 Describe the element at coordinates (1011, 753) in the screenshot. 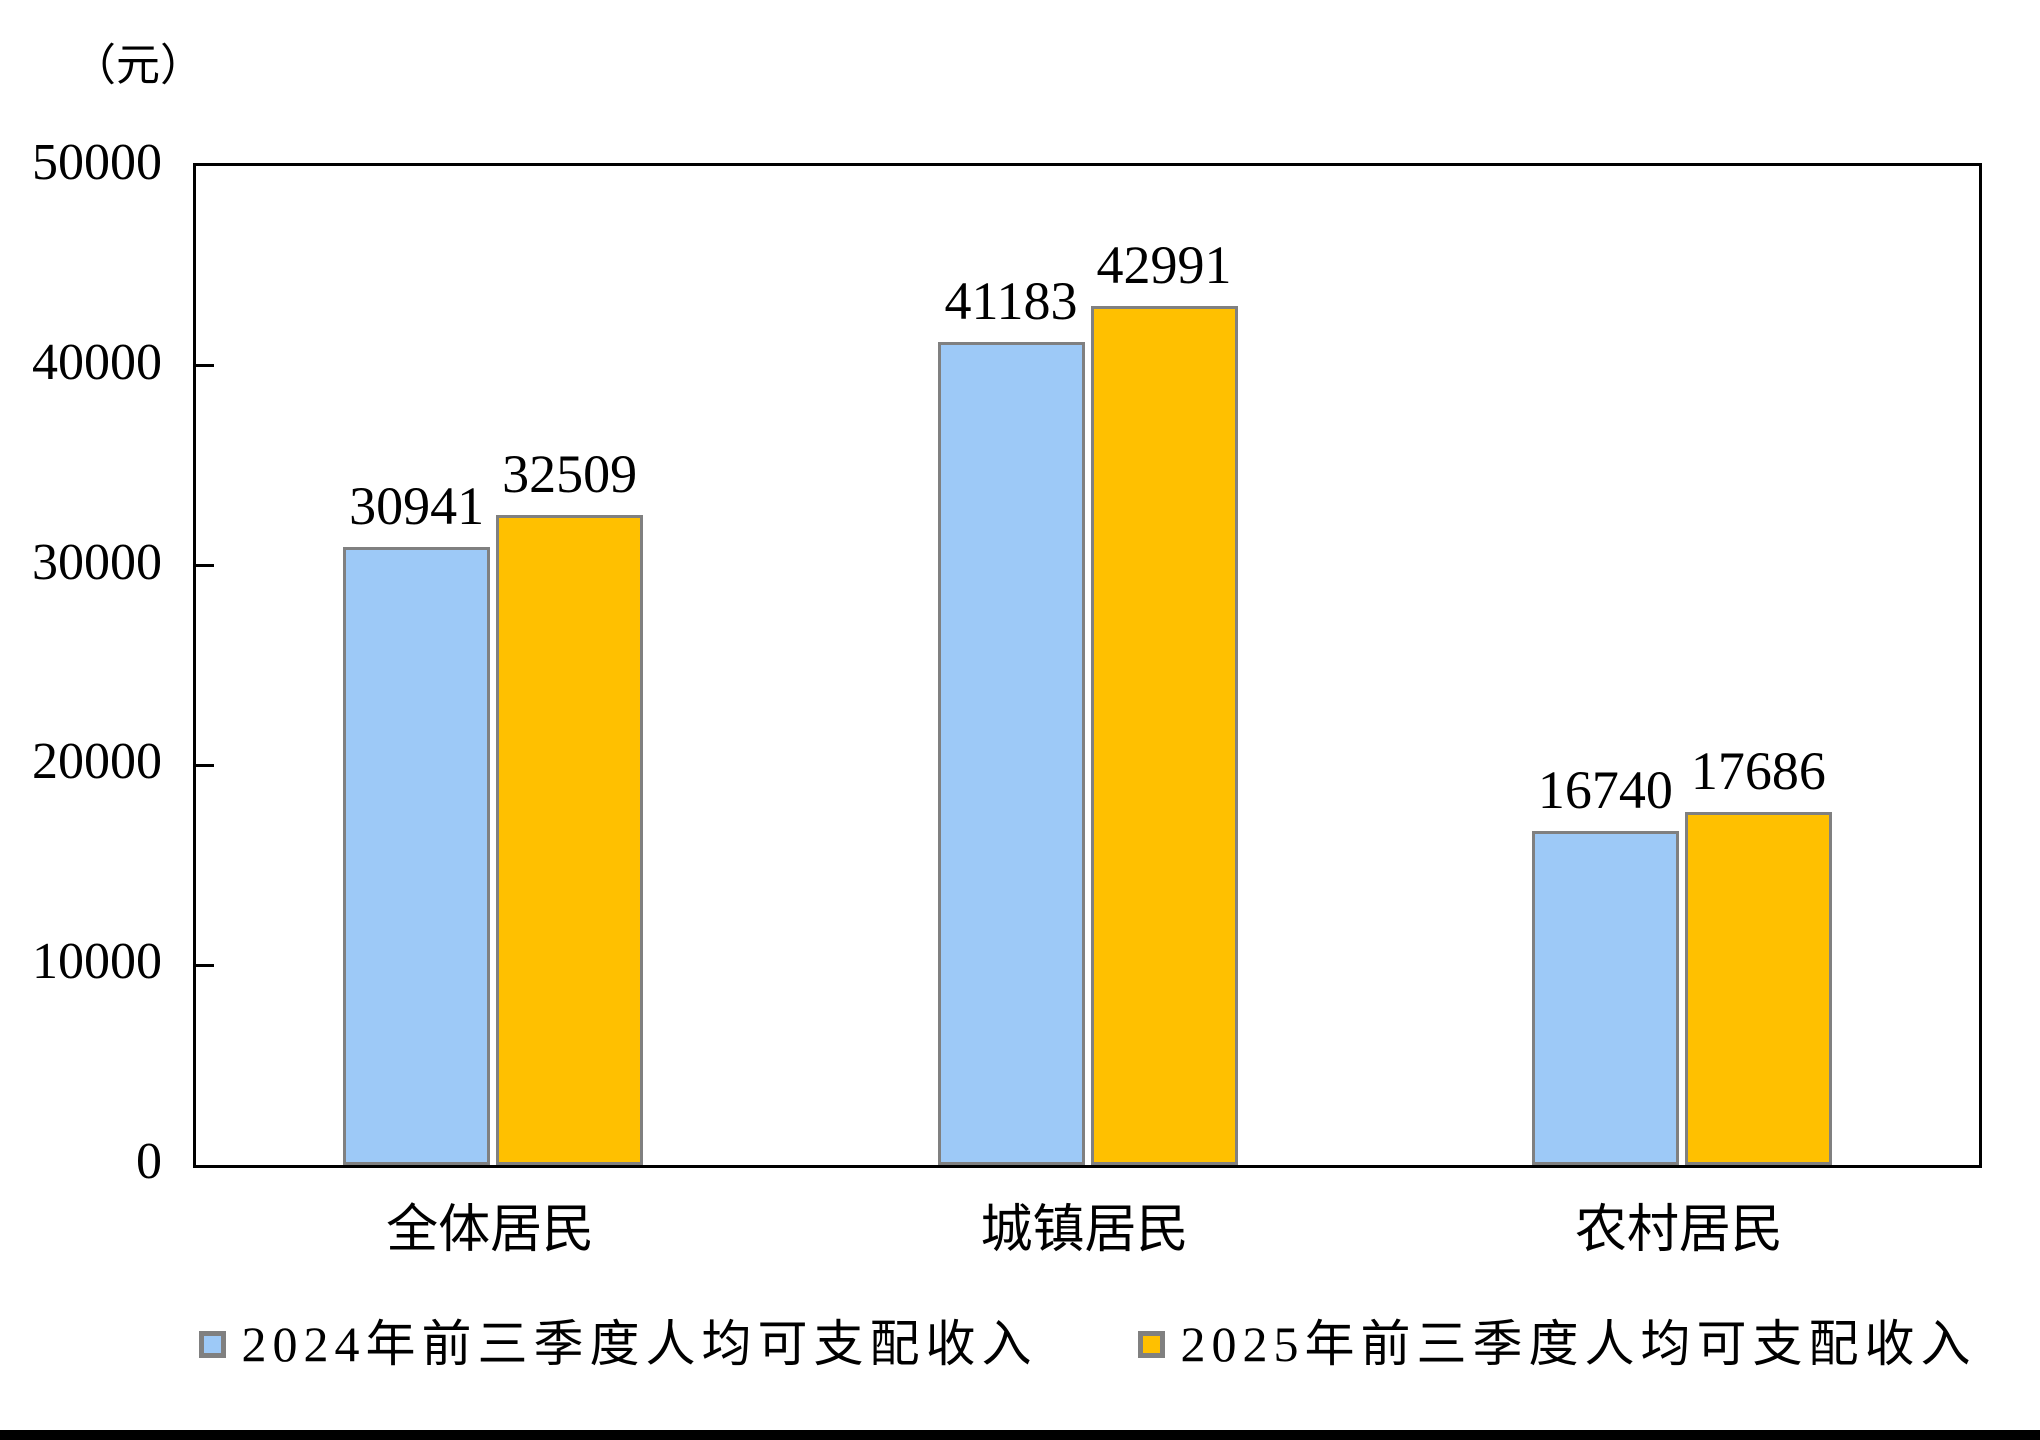

I see `bar-series1-cat2` at that location.